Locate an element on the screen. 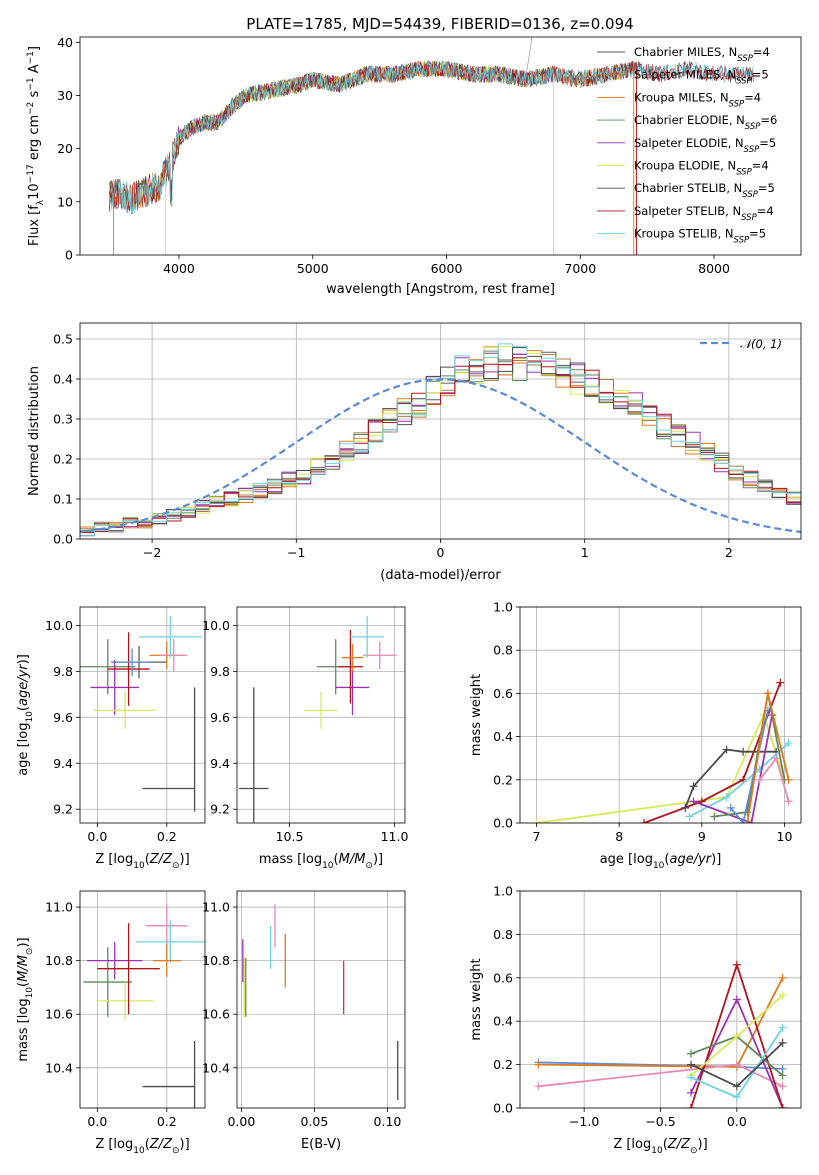  mass-vs-ebv-axes-frame is located at coordinates (321, 999).